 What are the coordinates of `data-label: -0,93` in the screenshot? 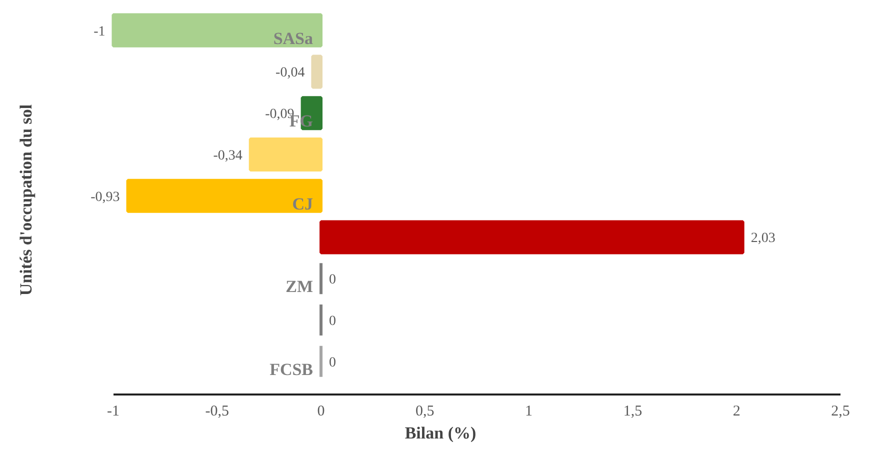 It's located at (105, 197).